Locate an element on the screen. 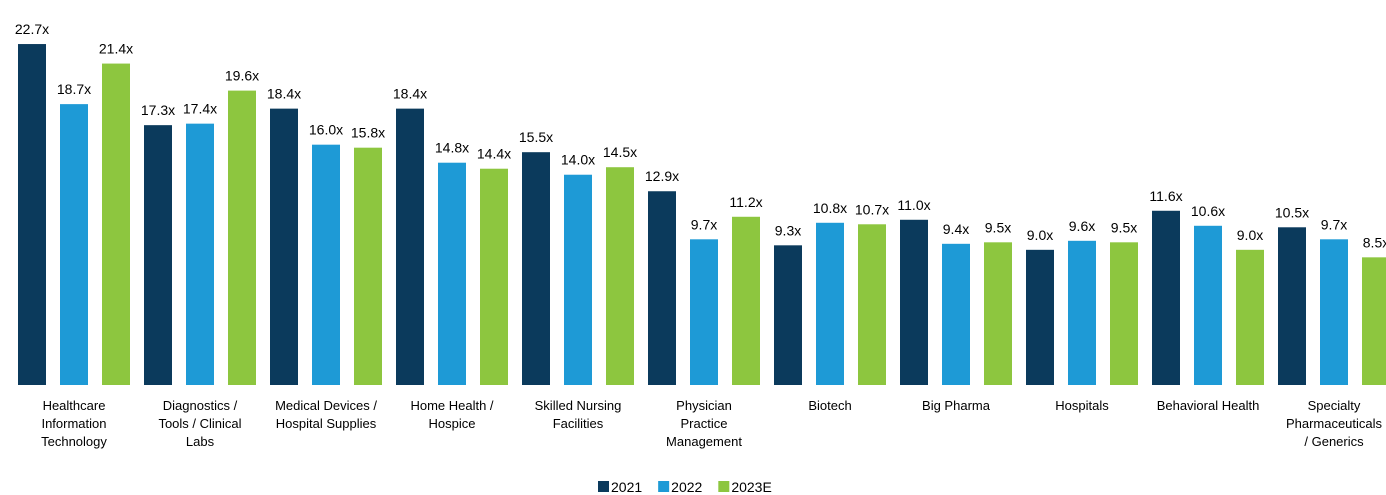  value-label: 19.6x is located at coordinates (242, 76).